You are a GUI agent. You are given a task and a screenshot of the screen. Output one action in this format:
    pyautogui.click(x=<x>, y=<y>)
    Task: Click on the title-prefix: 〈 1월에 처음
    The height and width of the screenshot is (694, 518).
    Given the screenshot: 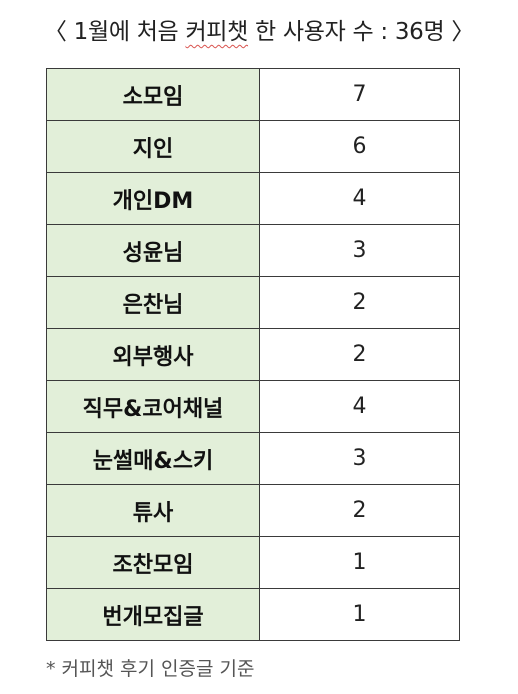 What is the action you would take?
    pyautogui.click(x=114, y=32)
    